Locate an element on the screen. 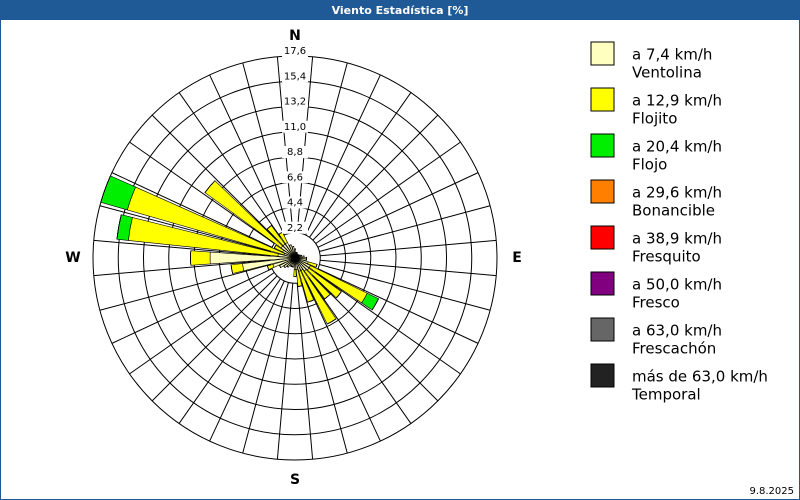 The width and height of the screenshot is (800, 500). r-tick-label: 8,8 is located at coordinates (295, 152).